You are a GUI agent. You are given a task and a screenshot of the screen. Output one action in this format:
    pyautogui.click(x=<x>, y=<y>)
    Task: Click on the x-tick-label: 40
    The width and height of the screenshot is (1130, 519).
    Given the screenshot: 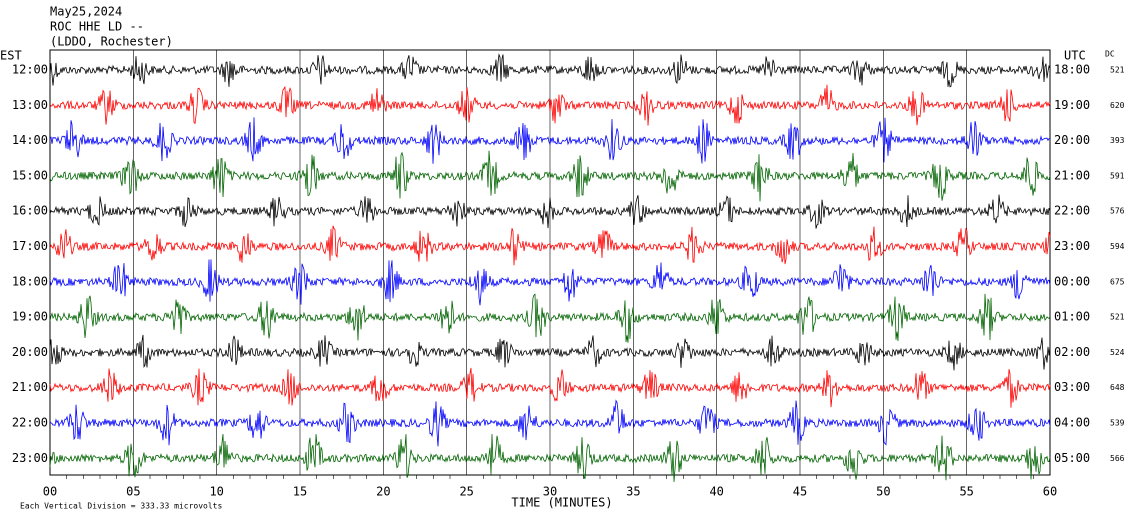 What is the action you would take?
    pyautogui.click(x=716, y=492)
    